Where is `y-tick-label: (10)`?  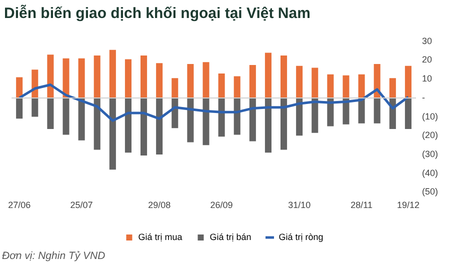
y-tick-label: (10) is located at coordinates (430, 116).